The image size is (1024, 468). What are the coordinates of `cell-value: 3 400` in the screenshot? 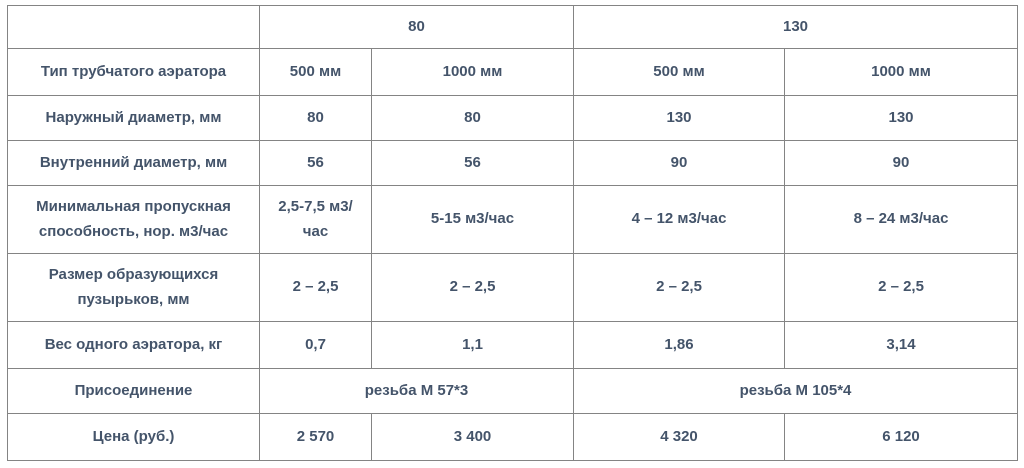 It's located at (472, 437).